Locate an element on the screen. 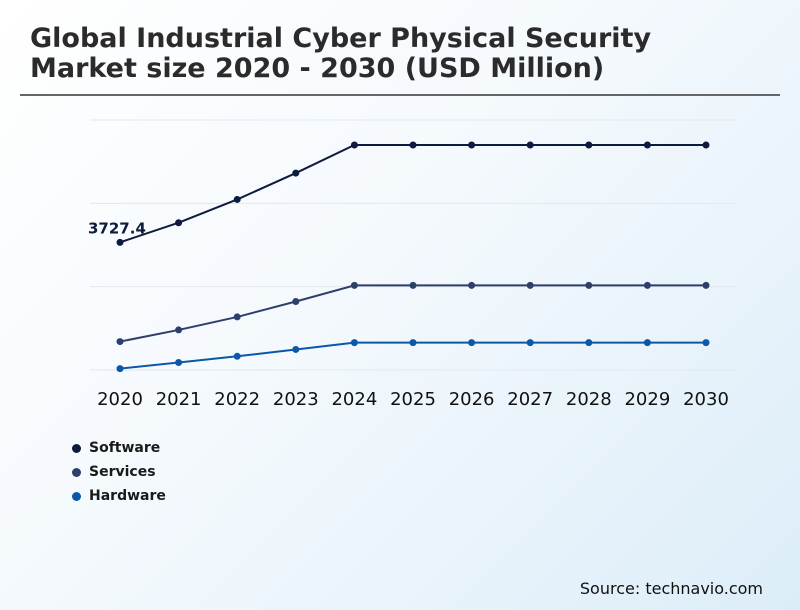 The image size is (800, 610). annotations: 3727.4 is located at coordinates (117, 228).